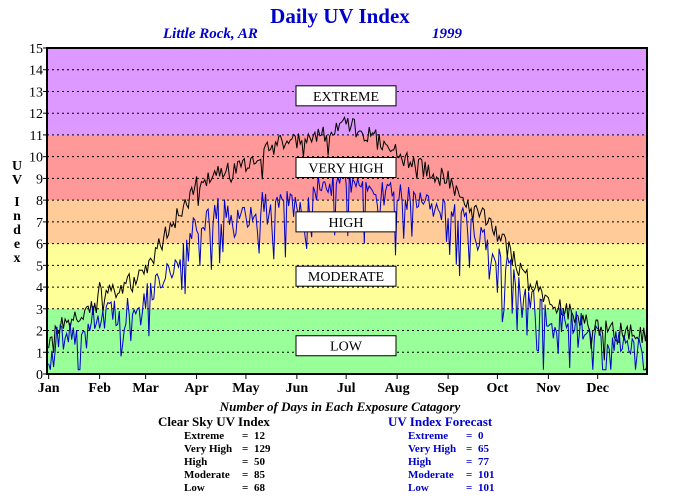  I want to click on clear-sky-row-moderate: Moderate = 85, so click(224, 475).